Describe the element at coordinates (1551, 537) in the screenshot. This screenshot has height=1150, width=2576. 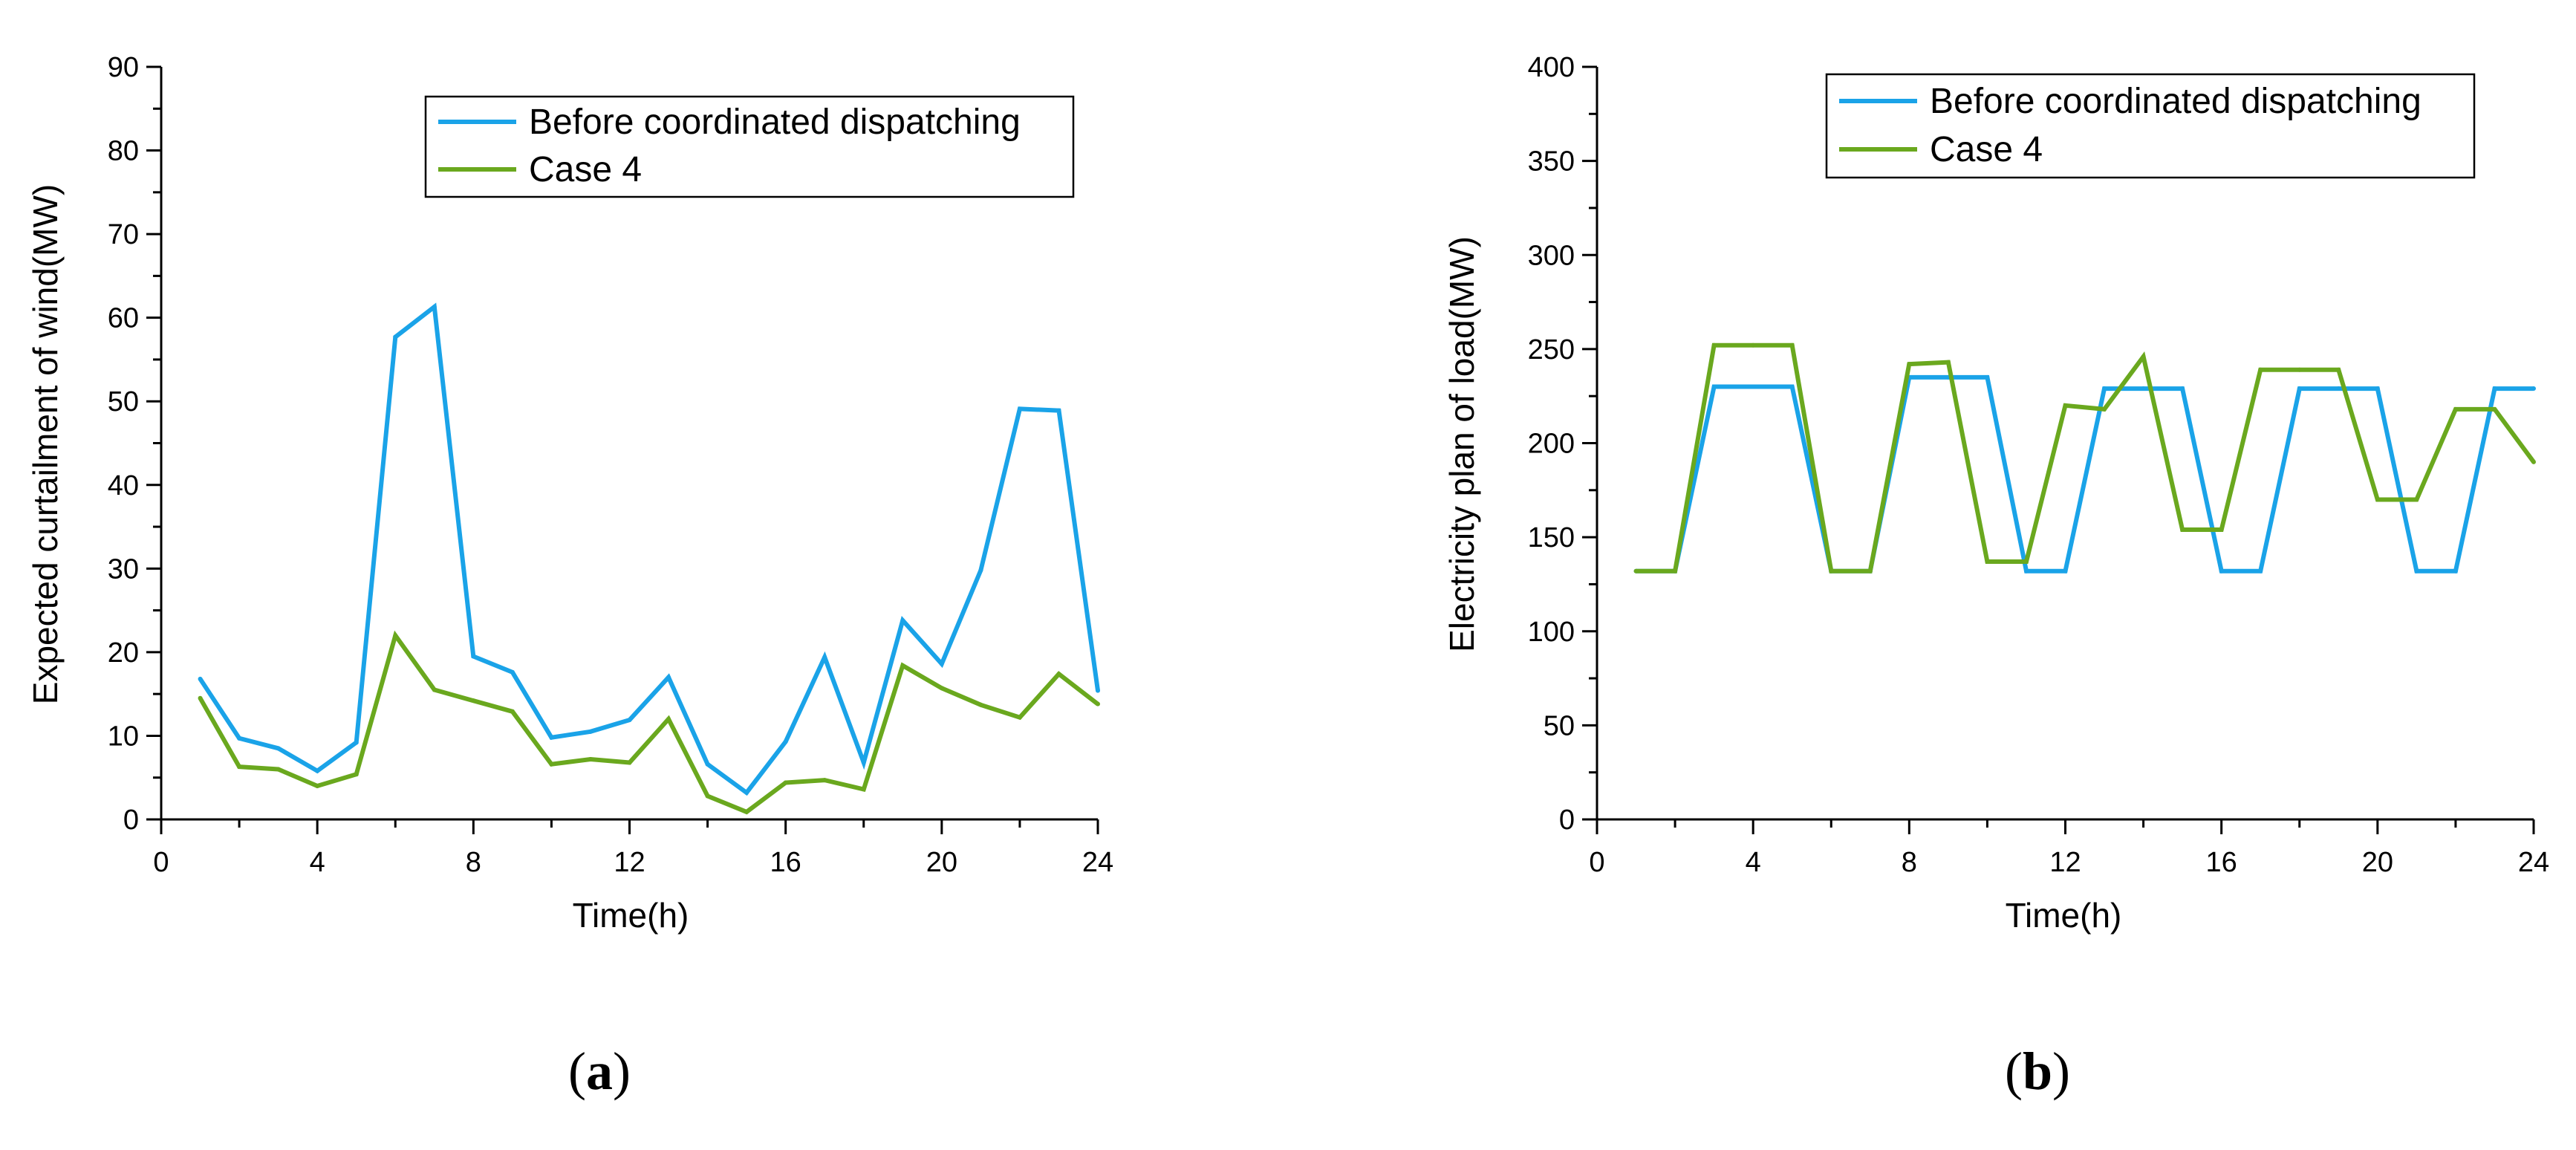
I see `y-tick-label: 150` at that location.